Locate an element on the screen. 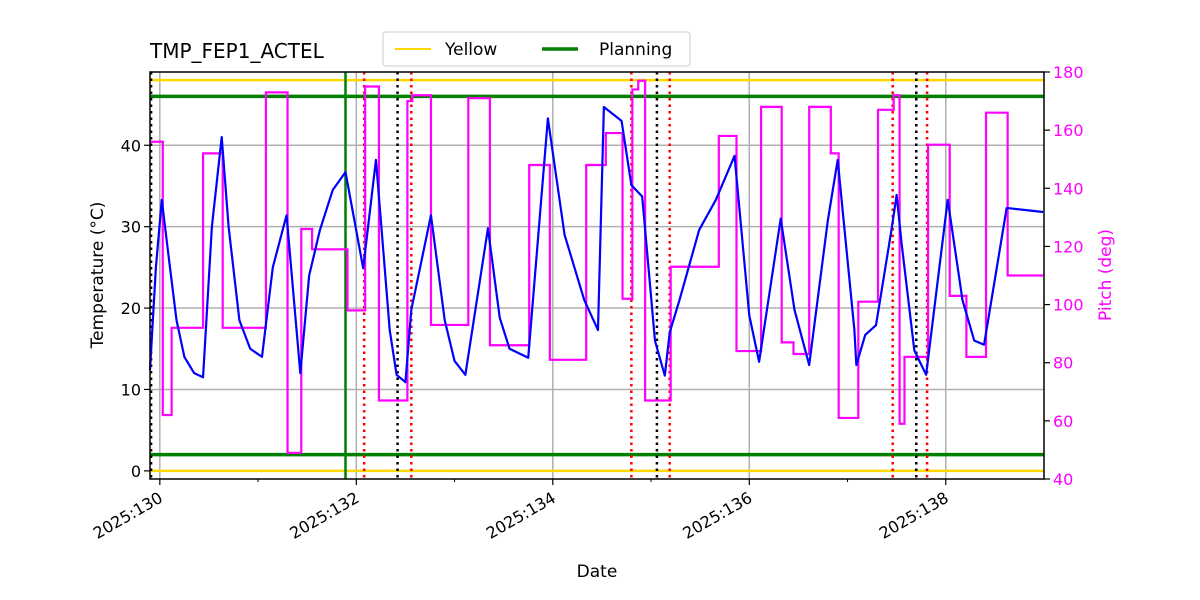 The image size is (1200, 600). y-tick-label: 30 is located at coordinates (131, 227).